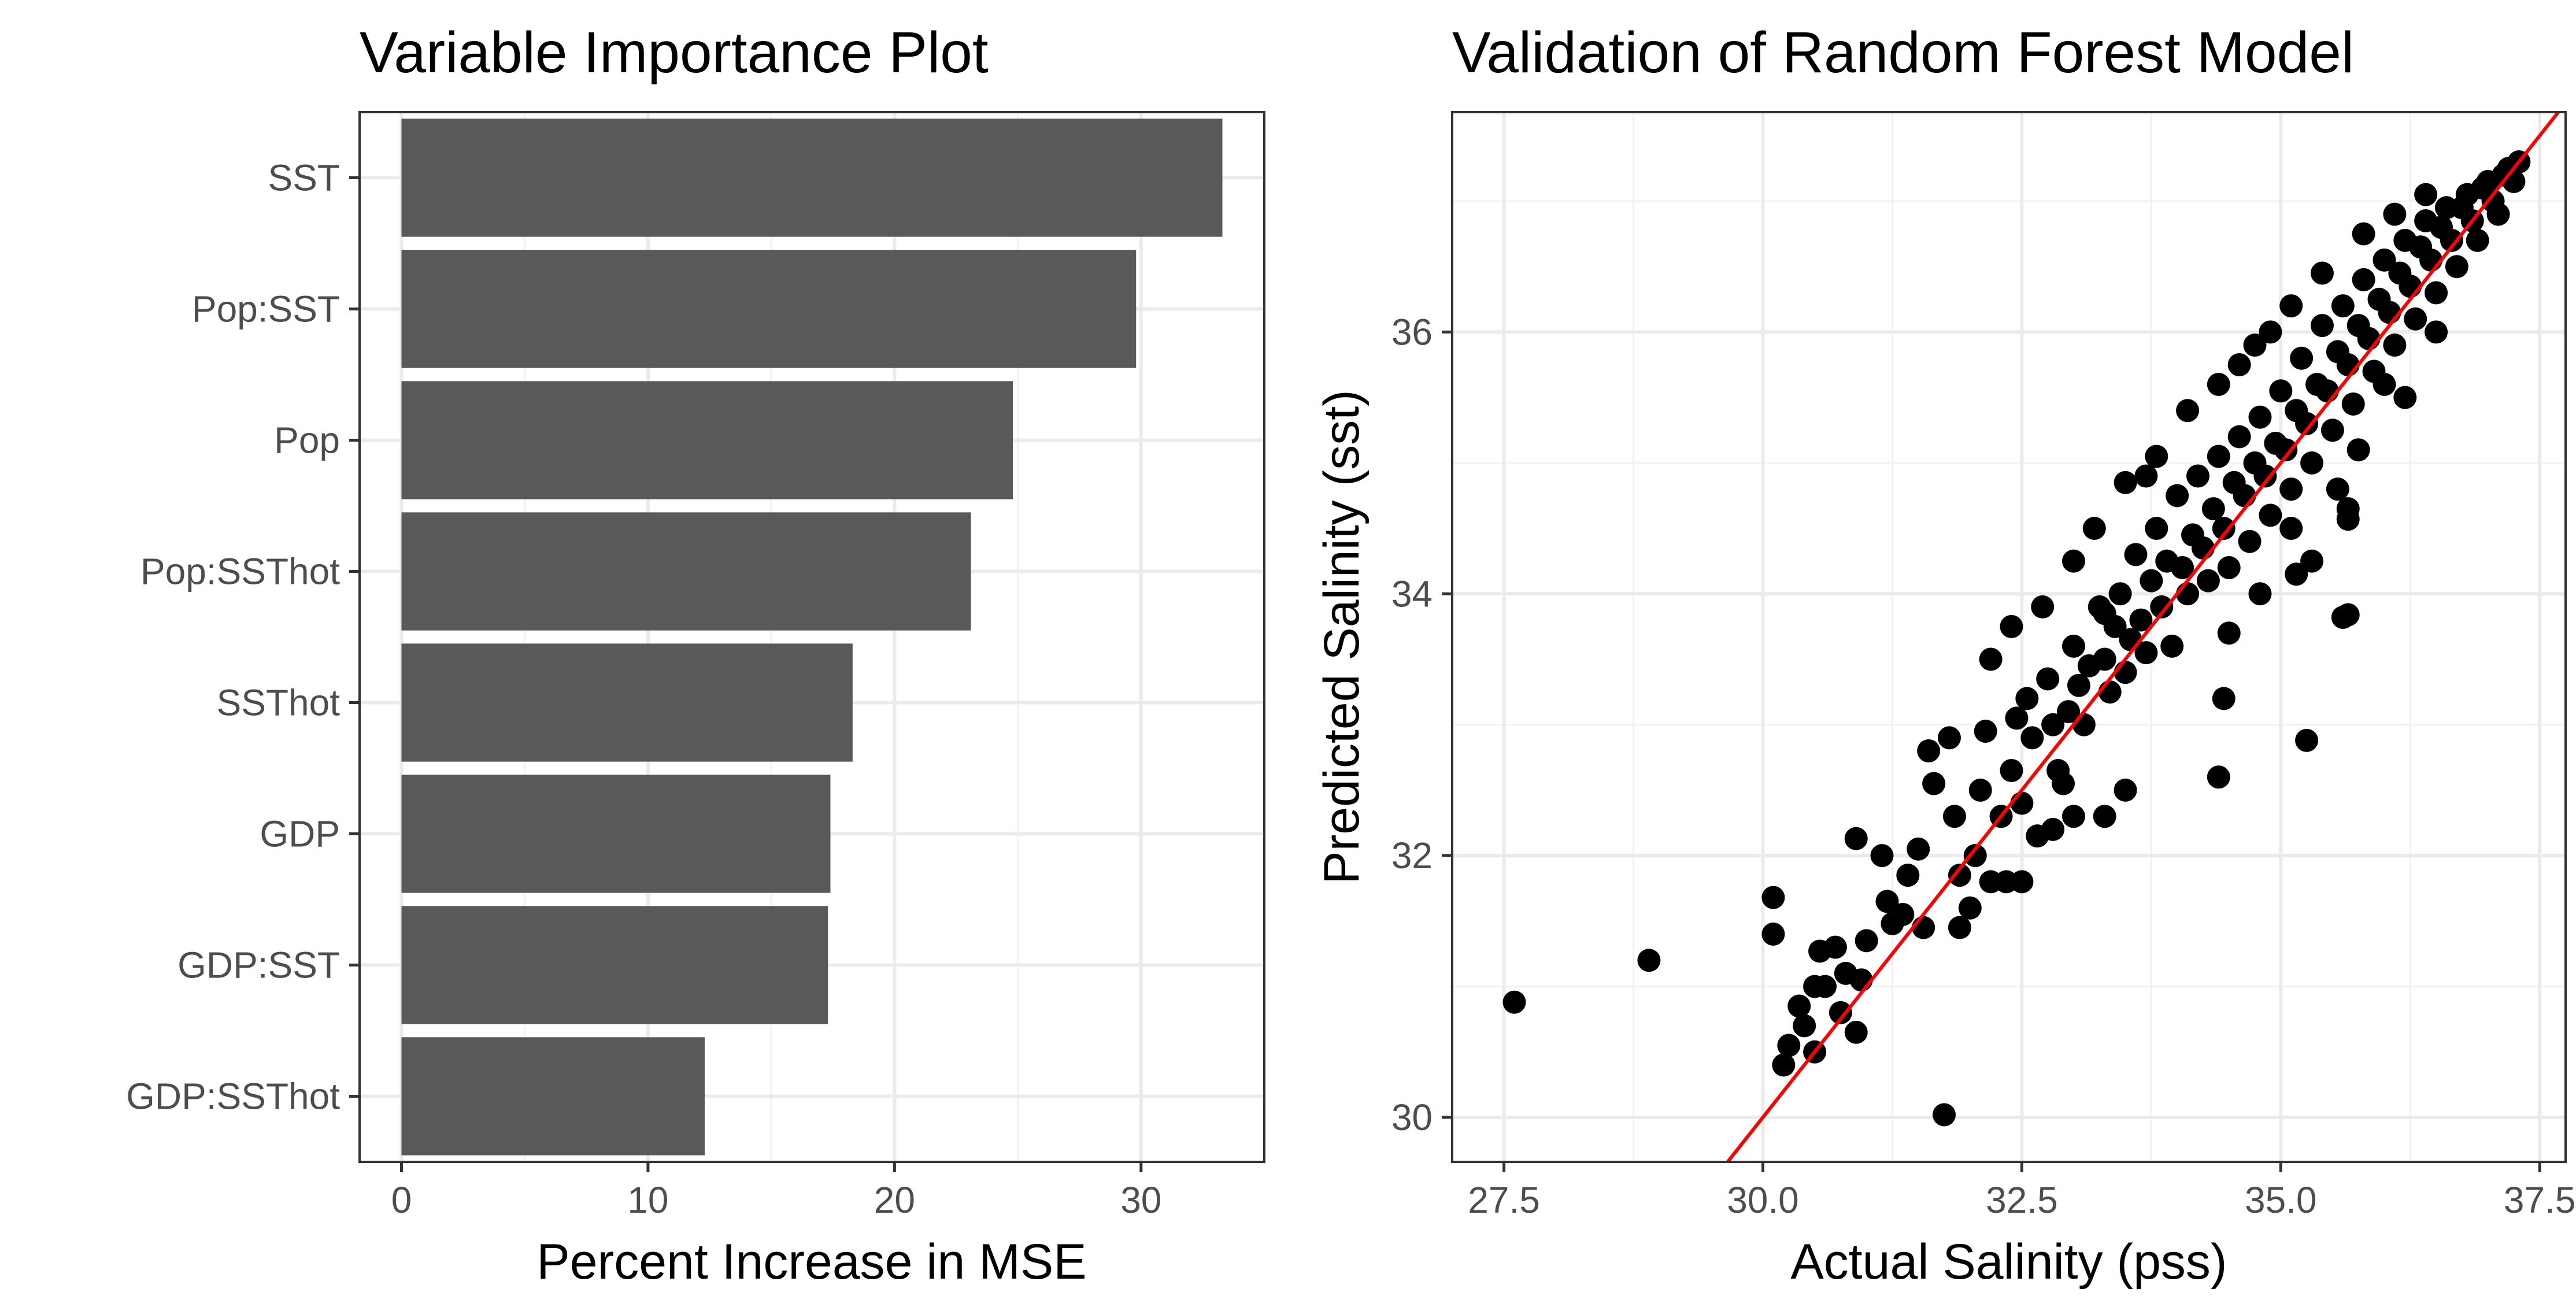 Image resolution: width=2576 pixels, height=1311 pixels. What do you see at coordinates (627, 702) in the screenshot?
I see `bar-ssthot` at bounding box center [627, 702].